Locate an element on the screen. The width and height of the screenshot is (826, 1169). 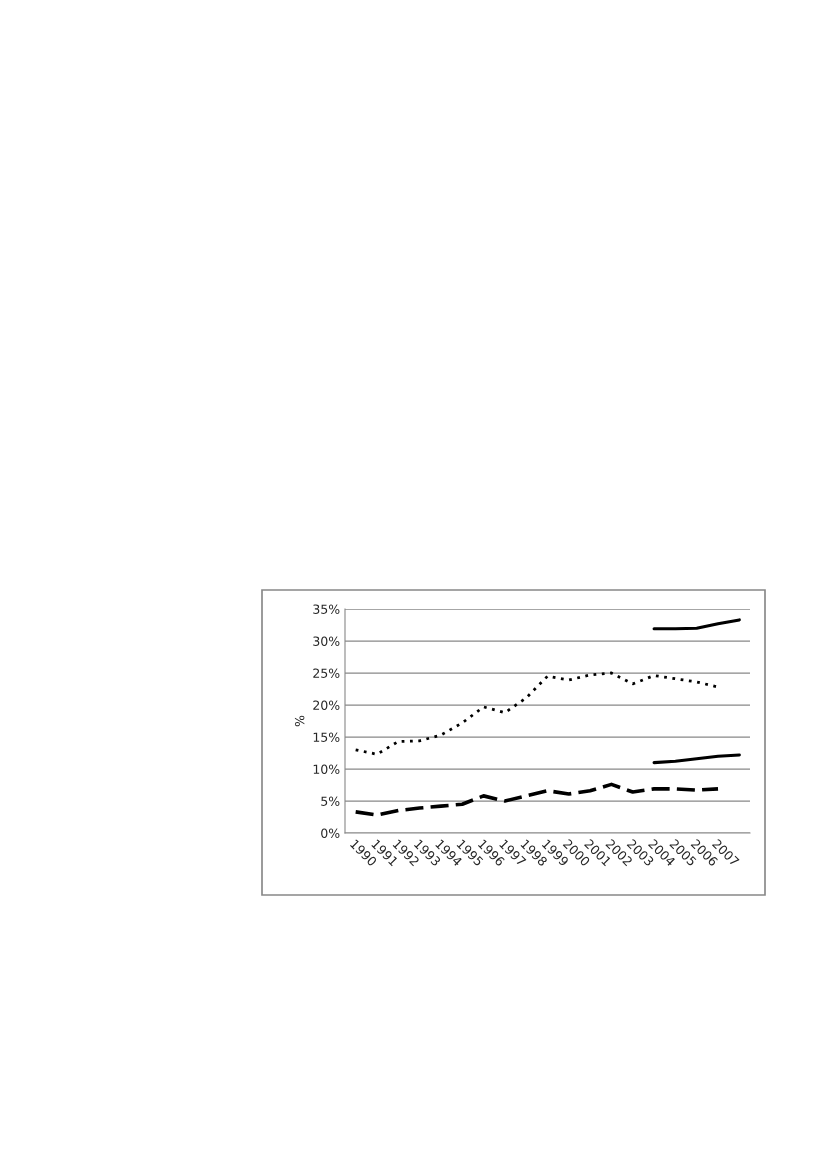
y-tick-label: 30% is located at coordinates (326, 641).